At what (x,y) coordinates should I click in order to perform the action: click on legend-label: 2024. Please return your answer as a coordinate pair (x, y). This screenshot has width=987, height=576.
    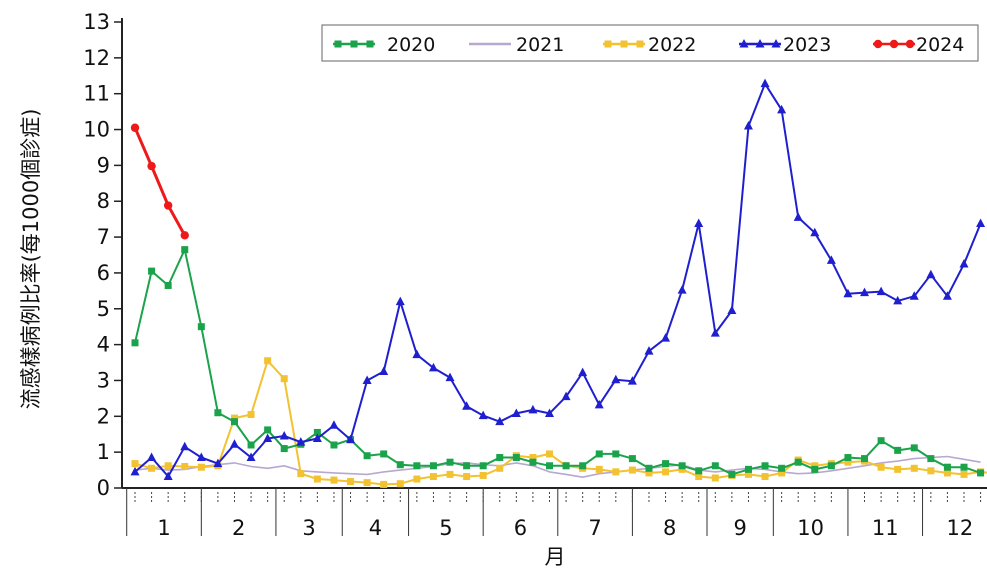
    Looking at the image, I should click on (940, 45).